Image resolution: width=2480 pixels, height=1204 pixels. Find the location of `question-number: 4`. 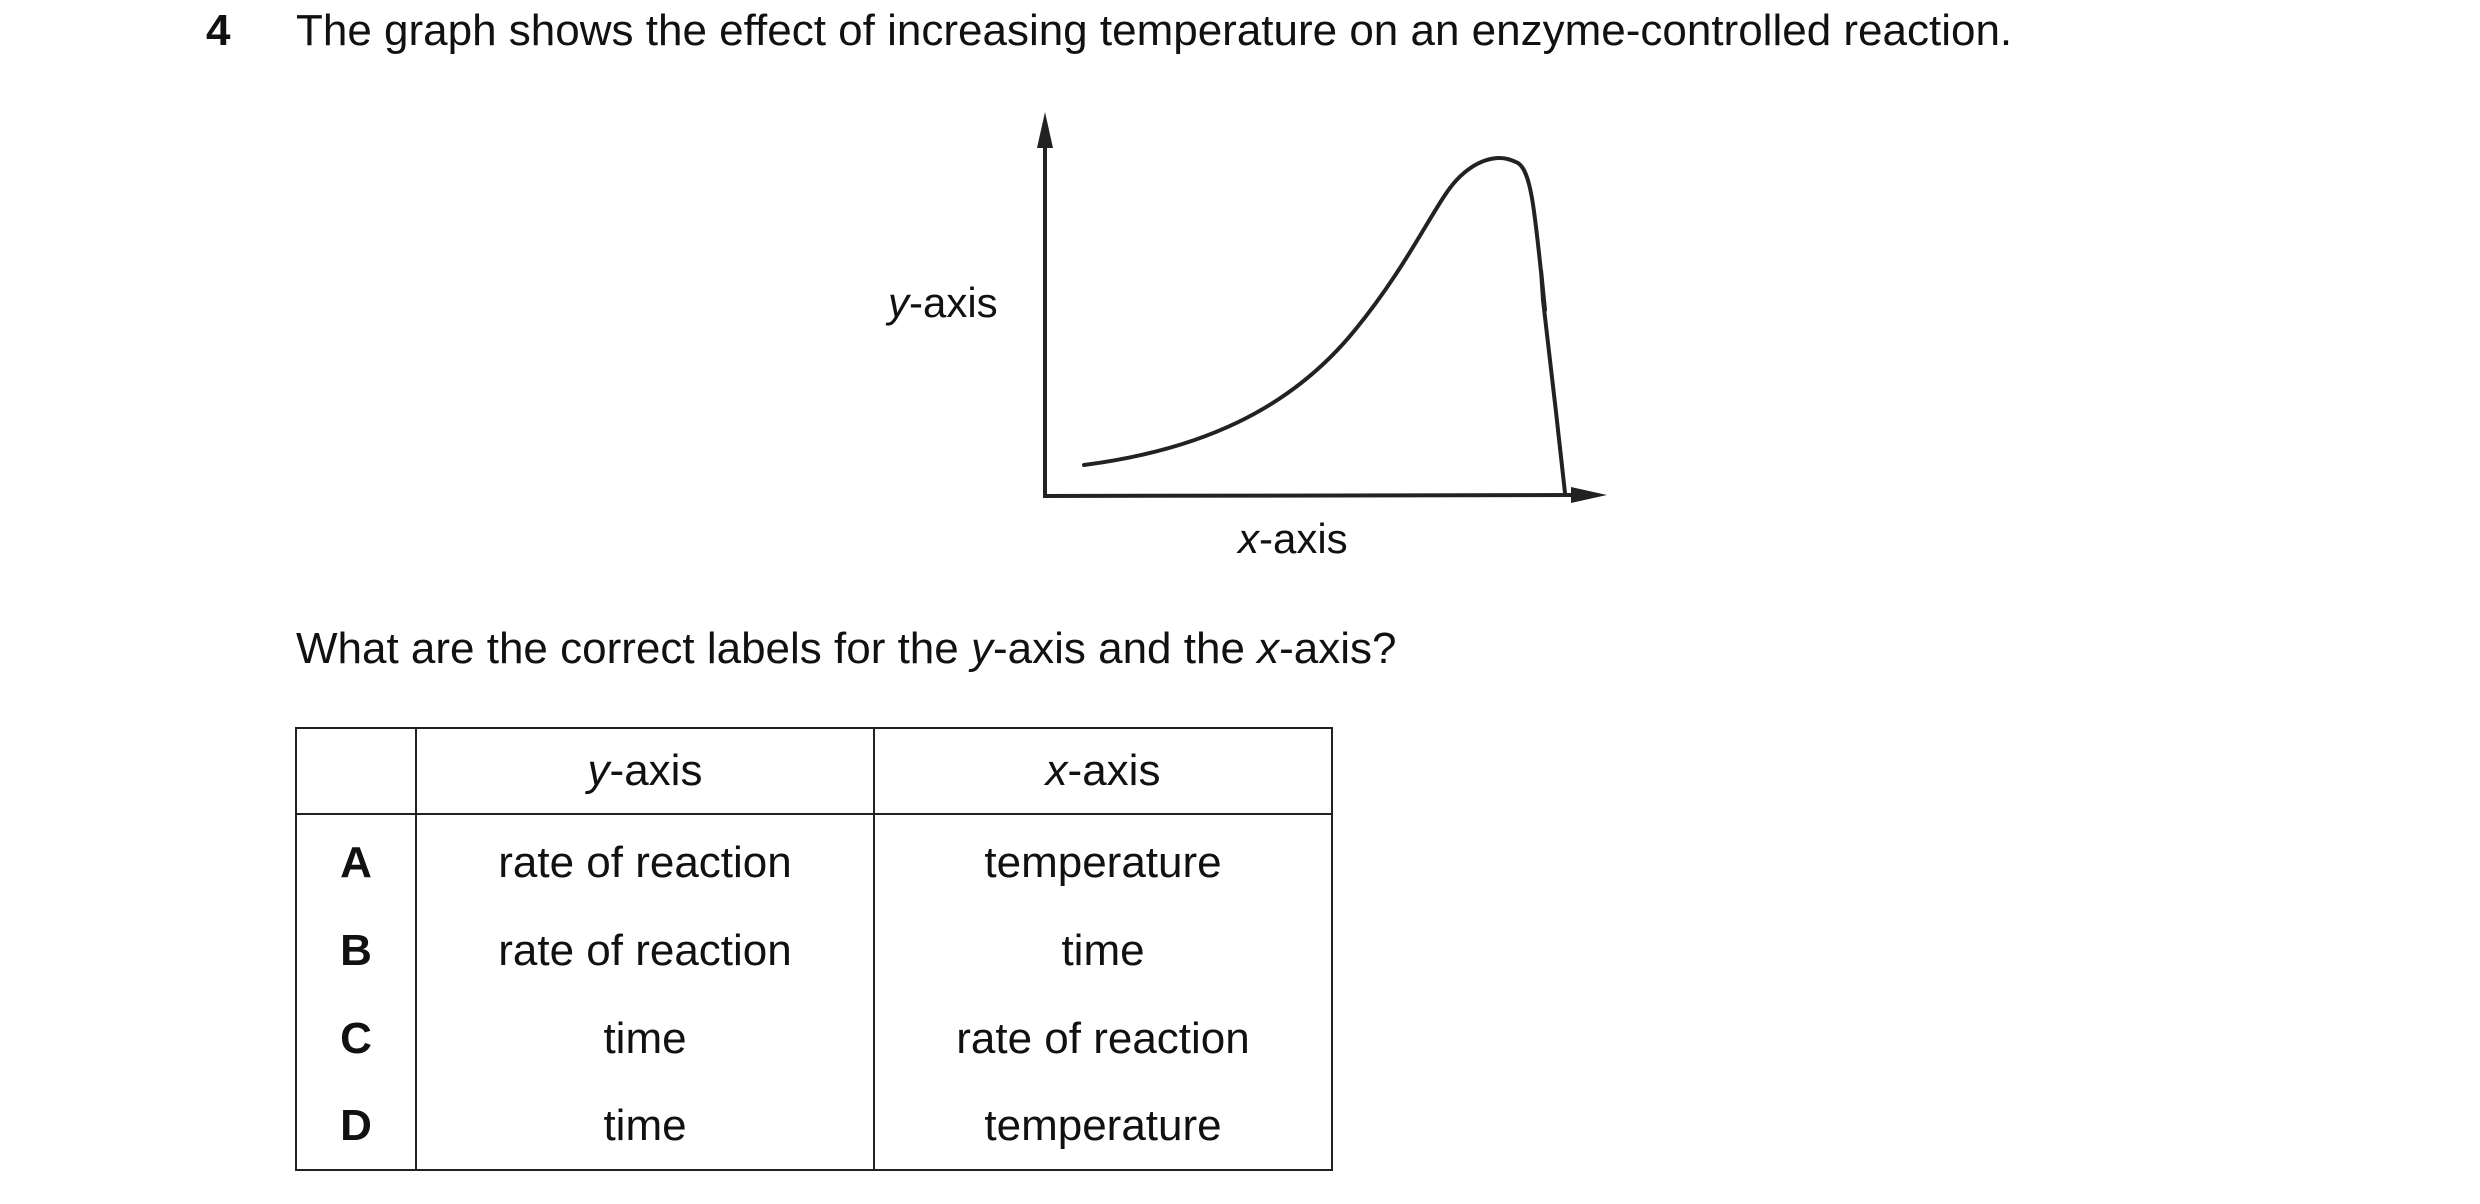

question-number: 4 is located at coordinates (218, 30).